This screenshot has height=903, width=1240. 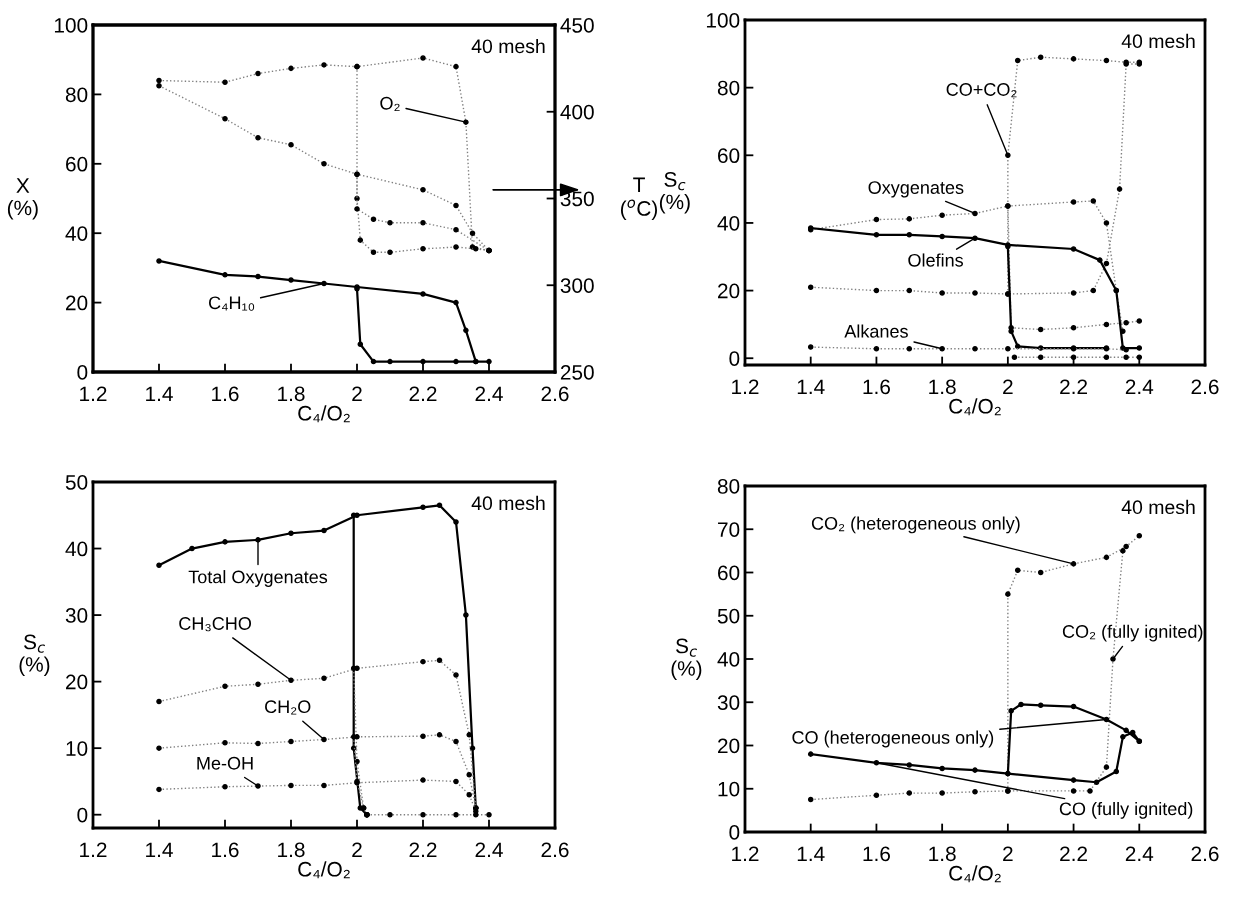 I want to click on annotation: CO₂ (heterogeneous only), so click(x=915, y=525).